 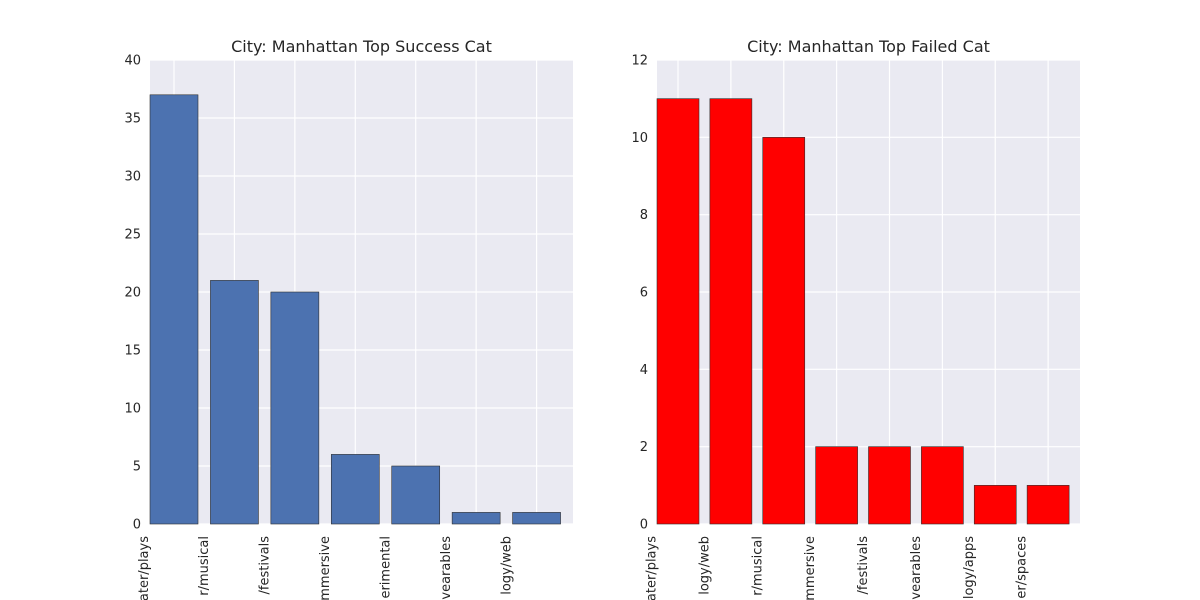 I want to click on y-tick-label: 25, so click(x=132, y=235).